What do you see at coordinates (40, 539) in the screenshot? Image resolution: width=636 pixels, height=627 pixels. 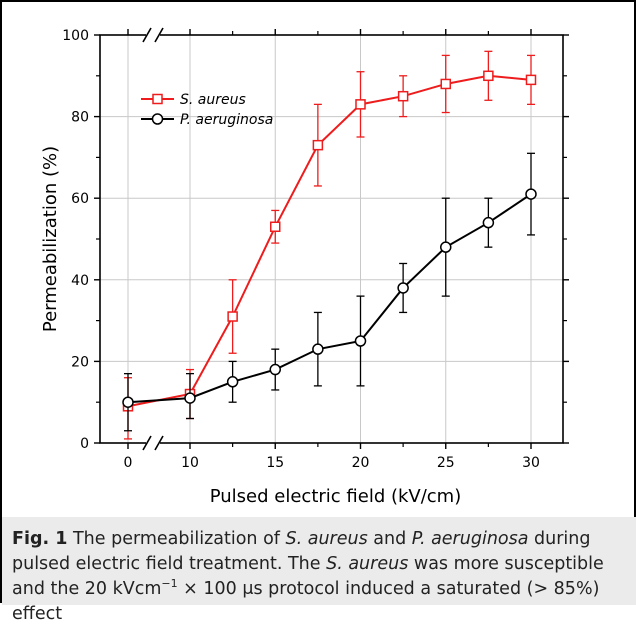 I see `caption-label: Fig. 1` at bounding box center [40, 539].